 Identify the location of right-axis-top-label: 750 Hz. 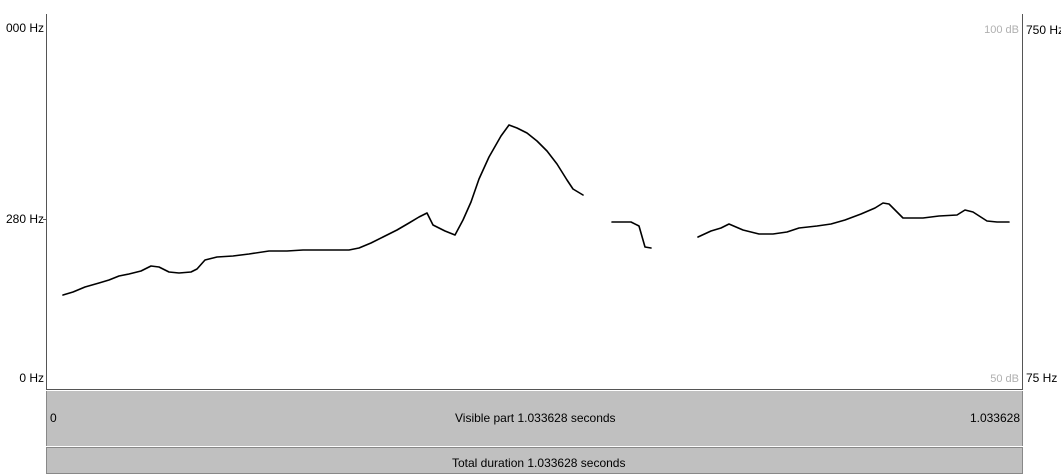
(1043, 30).